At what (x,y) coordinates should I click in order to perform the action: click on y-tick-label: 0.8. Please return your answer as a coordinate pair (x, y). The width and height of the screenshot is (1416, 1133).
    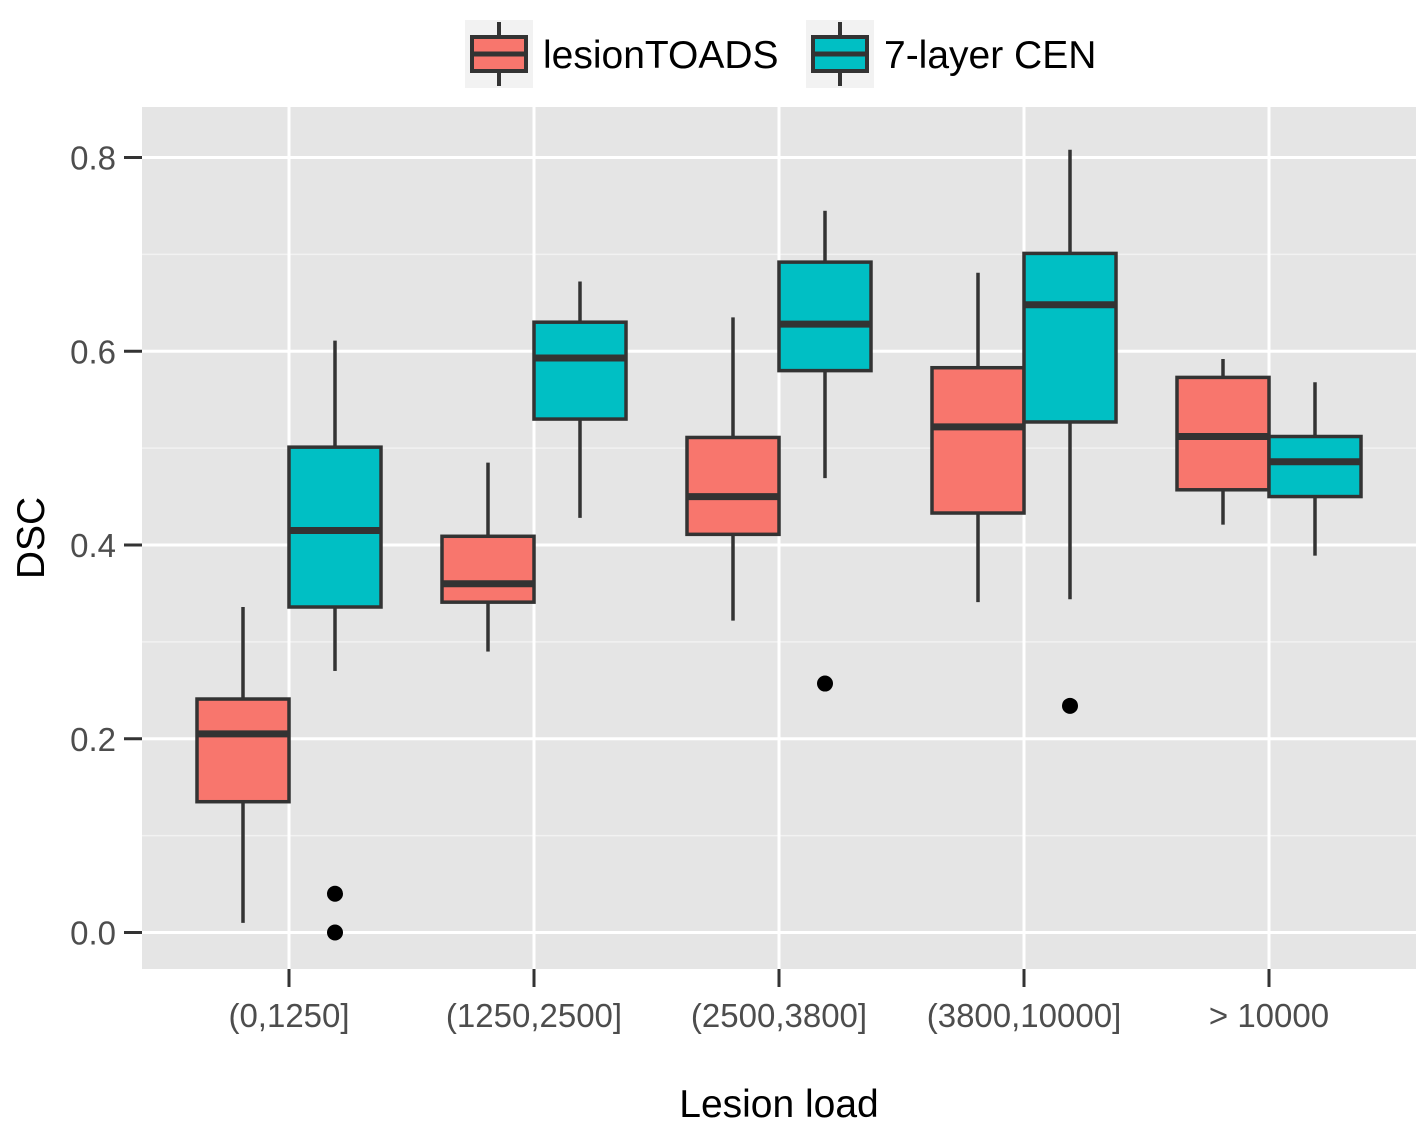
    Looking at the image, I should click on (93, 158).